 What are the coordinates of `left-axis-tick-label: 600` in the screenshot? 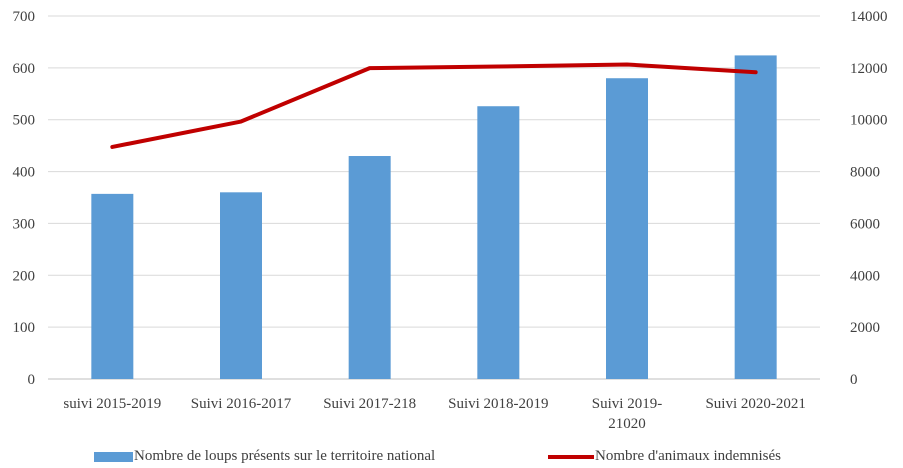 It's located at (24, 69).